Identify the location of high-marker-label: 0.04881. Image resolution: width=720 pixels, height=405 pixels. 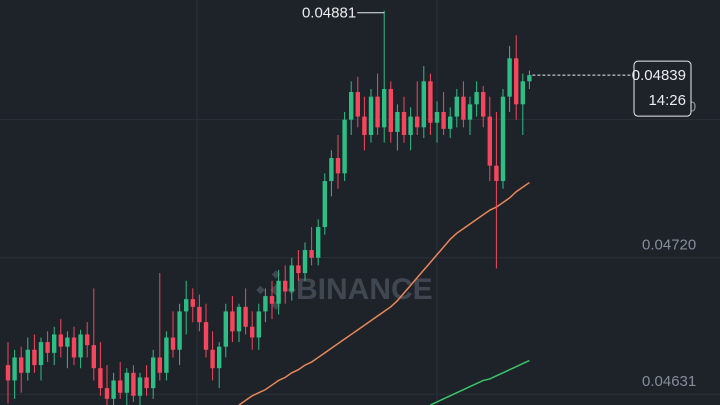
(329, 13).